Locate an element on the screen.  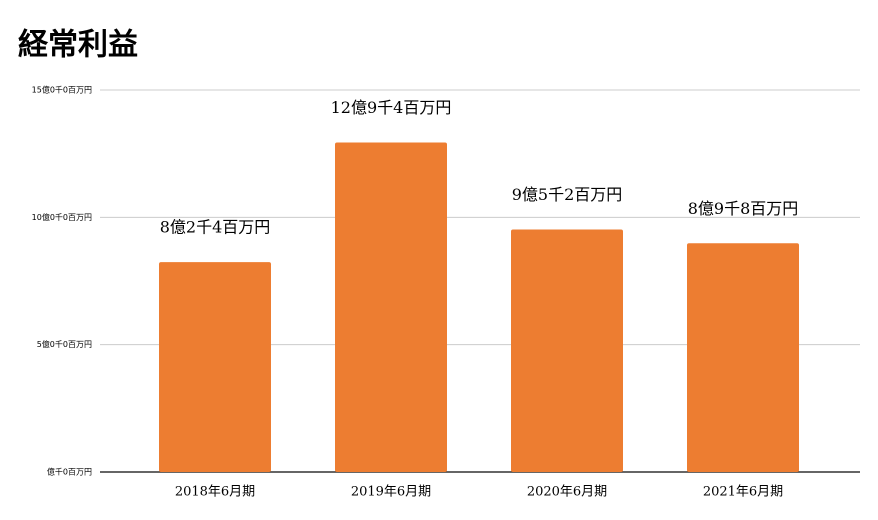
data-label: 9億5千2百万円 is located at coordinates (567, 194).